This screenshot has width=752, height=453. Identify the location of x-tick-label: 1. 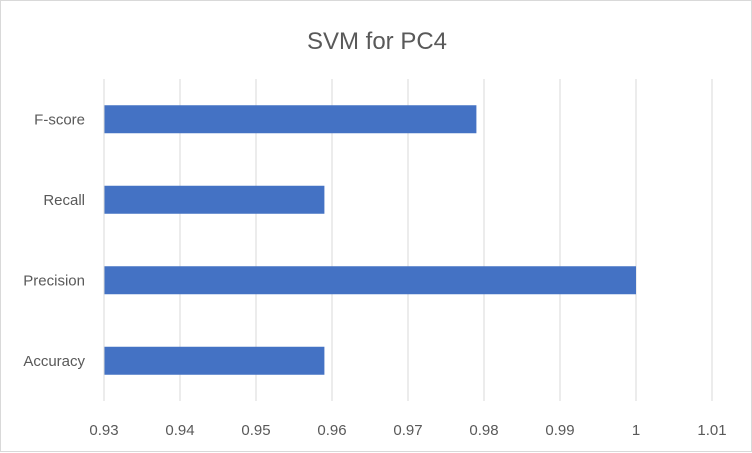
(636, 430).